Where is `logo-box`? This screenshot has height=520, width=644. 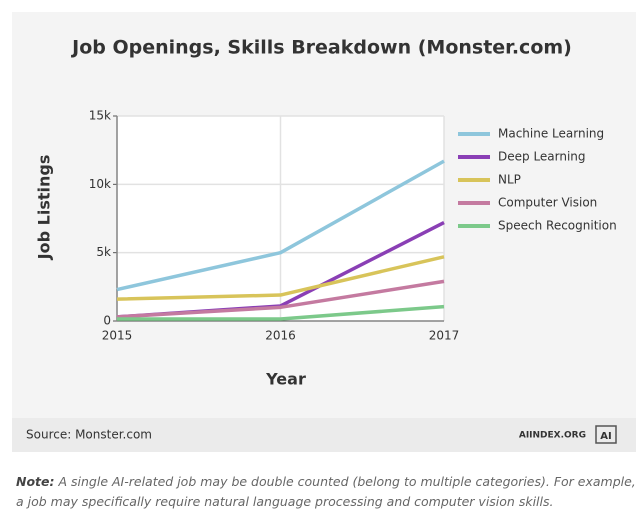 logo-box is located at coordinates (606, 434).